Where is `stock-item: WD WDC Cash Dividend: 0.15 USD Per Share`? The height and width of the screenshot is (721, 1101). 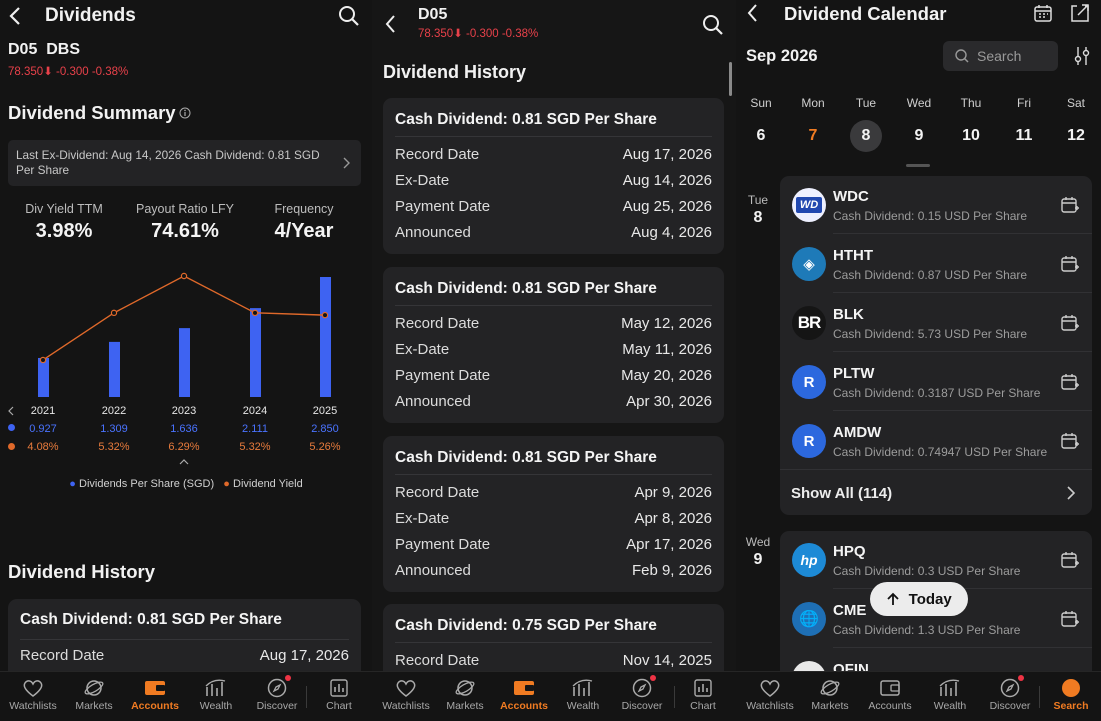 stock-item: WD WDC Cash Dividend: 0.15 USD Per Share is located at coordinates (936, 205).